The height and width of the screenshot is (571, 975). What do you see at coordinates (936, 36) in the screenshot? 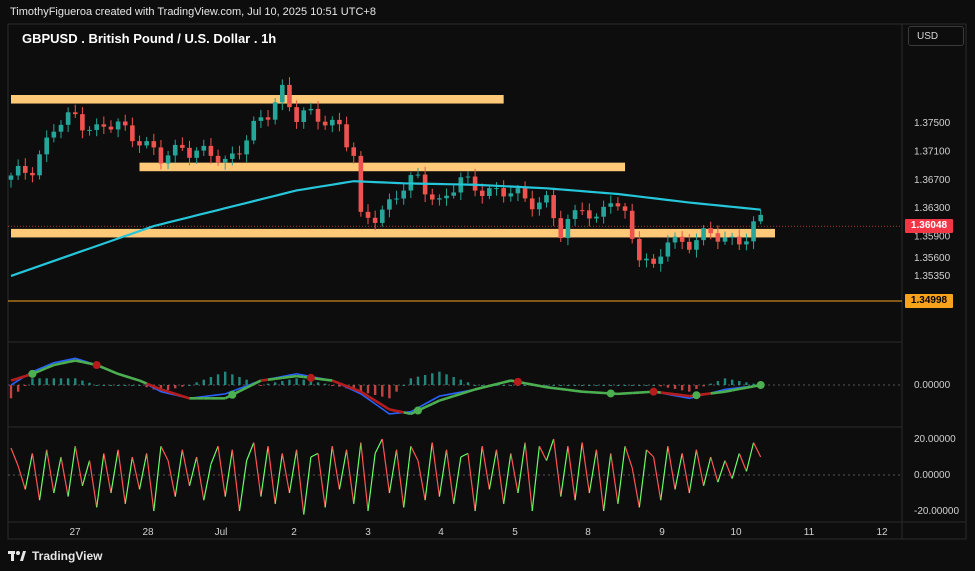
I see `currency-selector: USD` at bounding box center [936, 36].